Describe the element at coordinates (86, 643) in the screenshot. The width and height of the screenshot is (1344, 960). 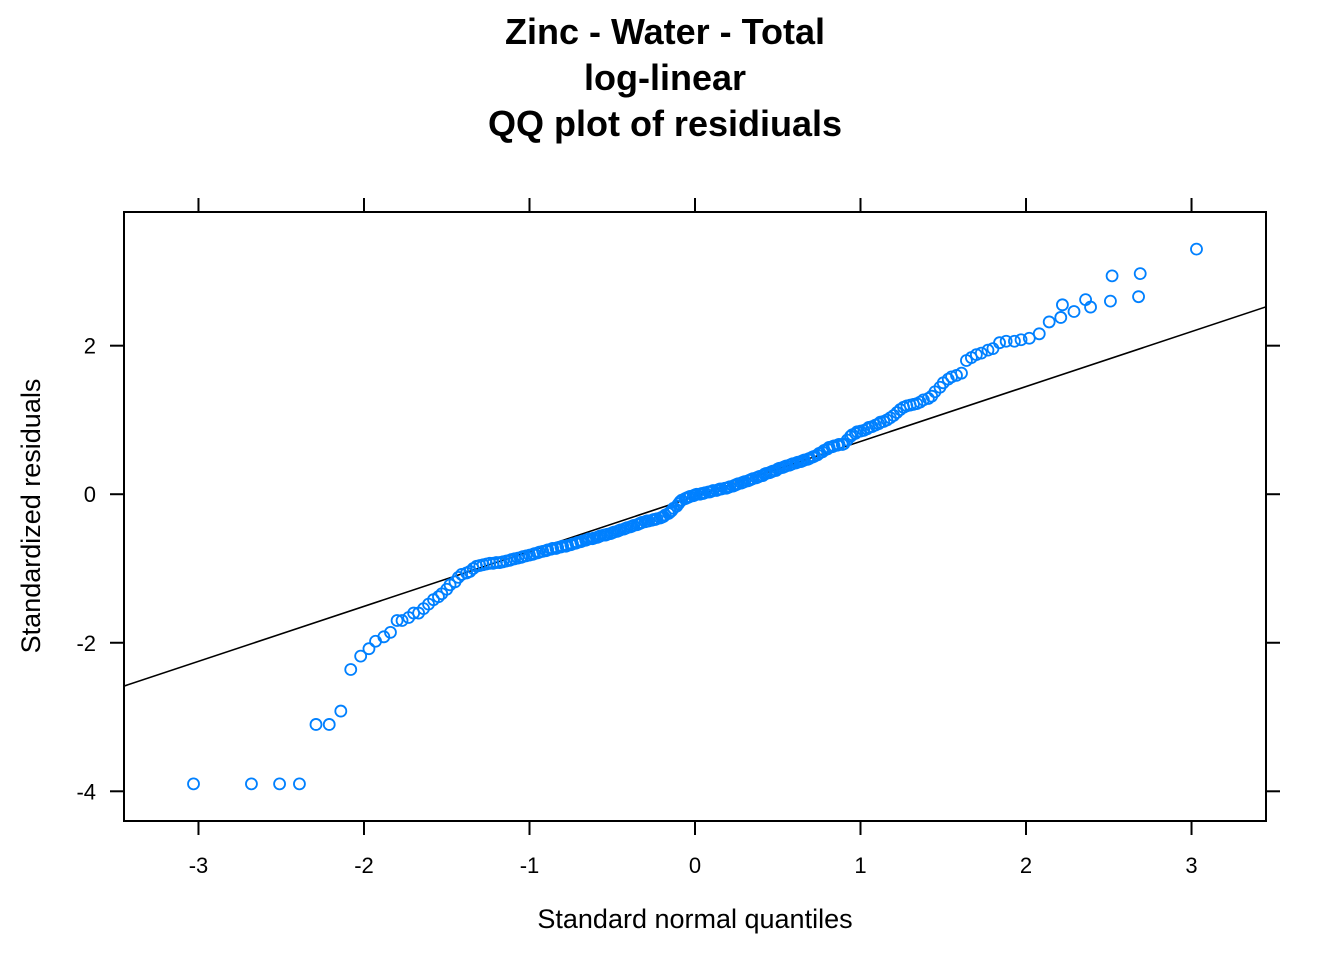
I see `y-tick-label: -2` at that location.